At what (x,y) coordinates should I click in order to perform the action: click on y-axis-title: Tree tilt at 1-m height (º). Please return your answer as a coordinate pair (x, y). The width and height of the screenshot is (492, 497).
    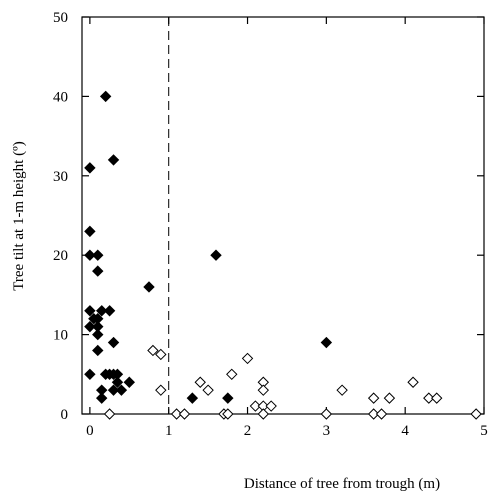
    Looking at the image, I should click on (19, 216).